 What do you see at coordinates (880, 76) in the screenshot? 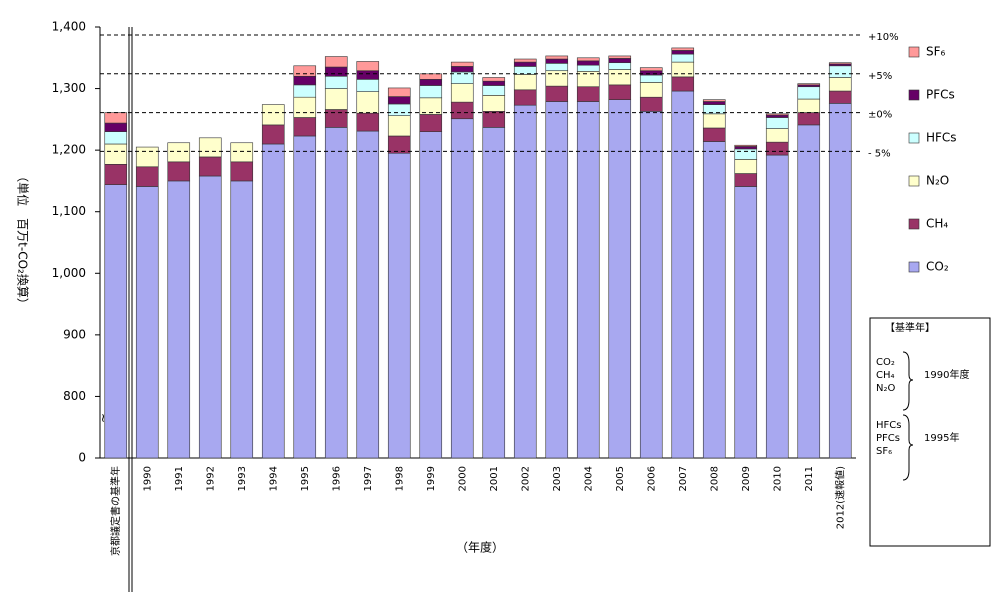
I see `reference-label: +5%` at bounding box center [880, 76].